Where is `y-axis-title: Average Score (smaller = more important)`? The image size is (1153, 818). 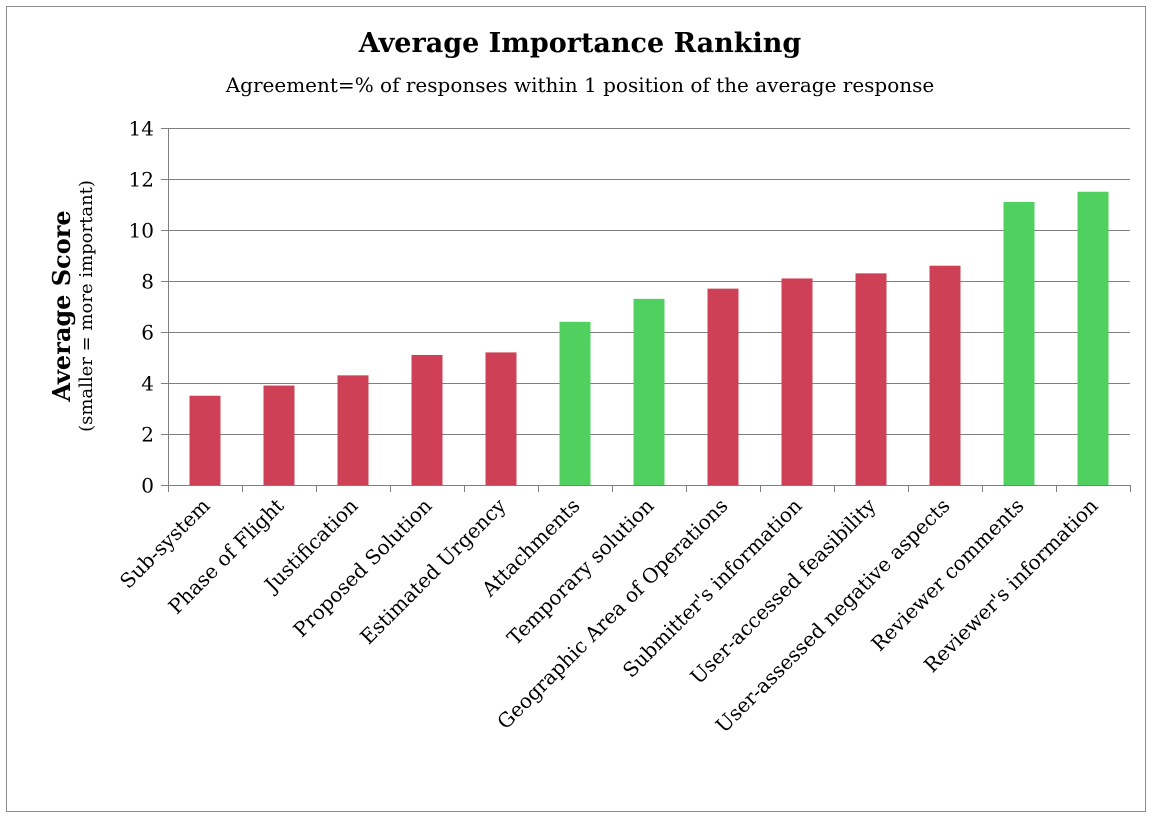
y-axis-title: Average Score (smaller = more important) is located at coordinates (72, 306).